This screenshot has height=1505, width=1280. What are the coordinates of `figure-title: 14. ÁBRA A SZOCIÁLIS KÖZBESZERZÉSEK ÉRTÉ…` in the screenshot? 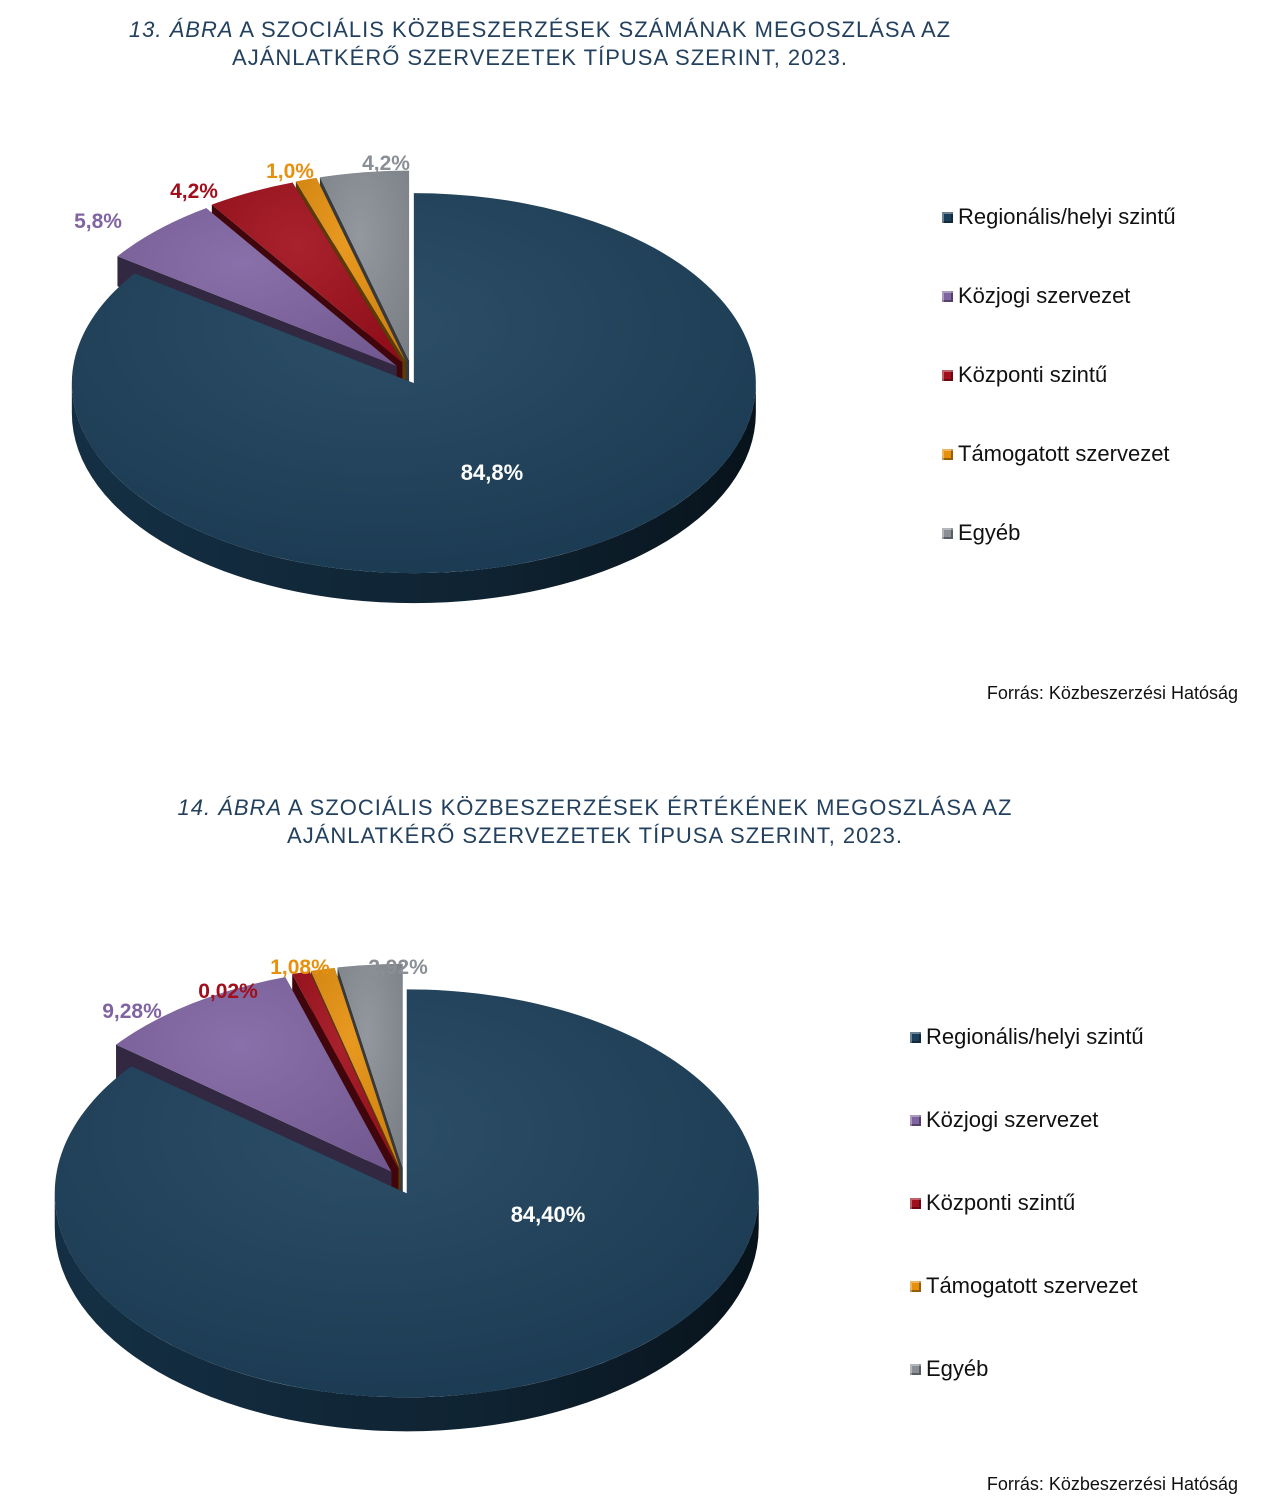 It's located at (595, 822).